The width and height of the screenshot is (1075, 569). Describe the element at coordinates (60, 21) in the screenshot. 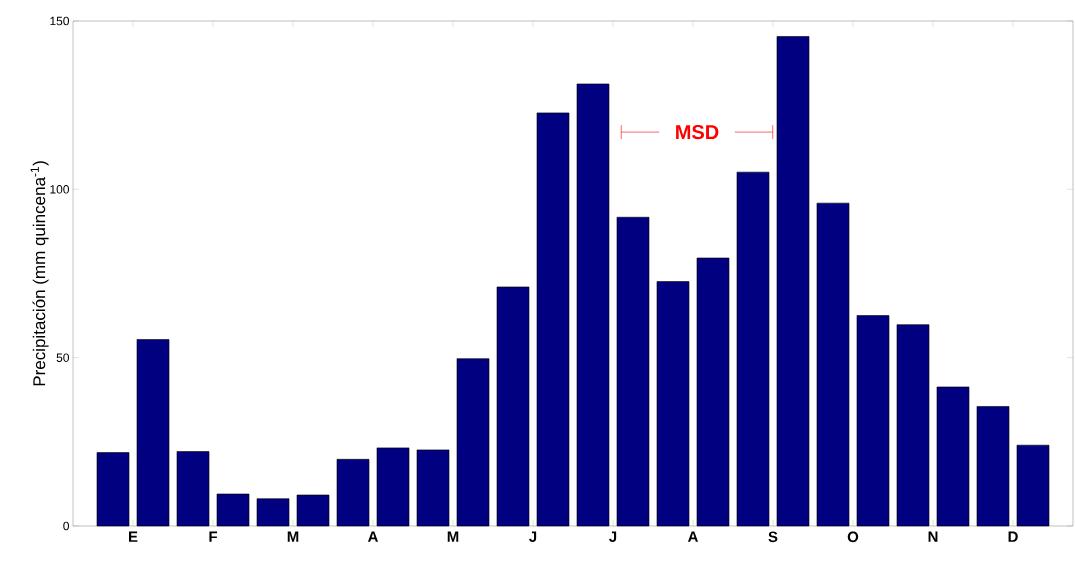

I see `y-tick-label: 150` at that location.